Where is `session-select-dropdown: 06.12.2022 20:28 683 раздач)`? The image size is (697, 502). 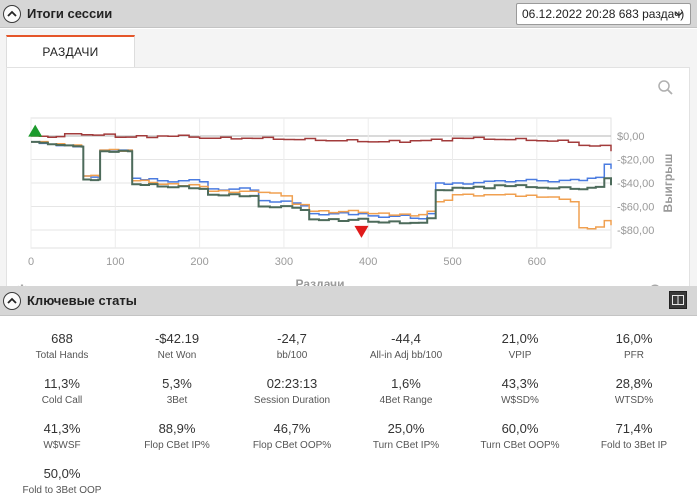 session-select-dropdown: 06.12.2022 20:28 683 раздач) is located at coordinates (603, 14).